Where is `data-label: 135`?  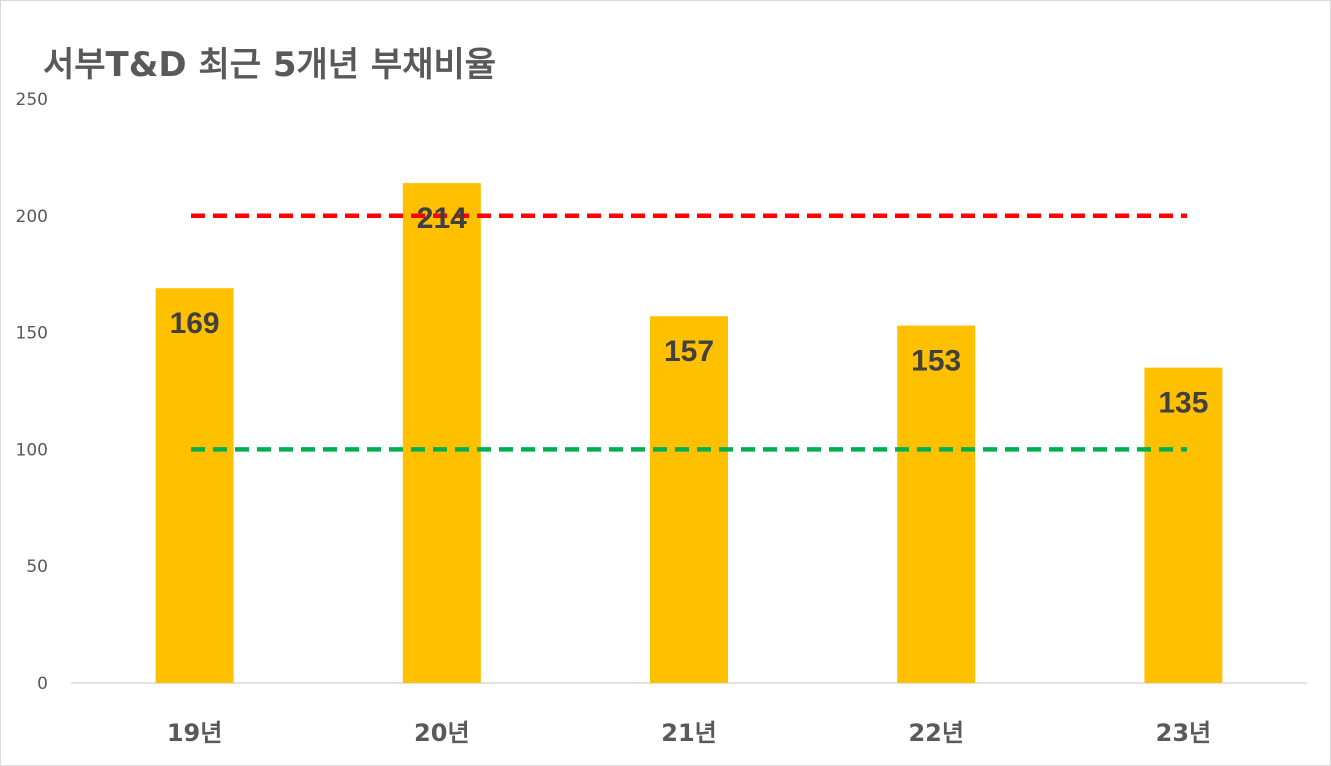 data-label: 135 is located at coordinates (1183, 403).